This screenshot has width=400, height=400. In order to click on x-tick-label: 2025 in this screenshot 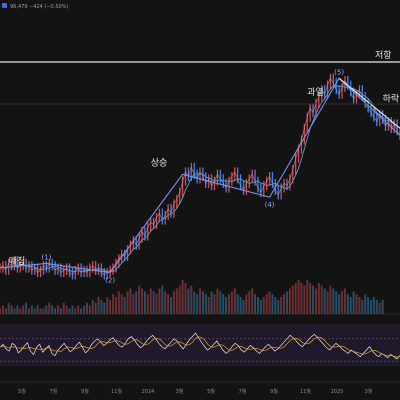, I will do `click(337, 392)`.